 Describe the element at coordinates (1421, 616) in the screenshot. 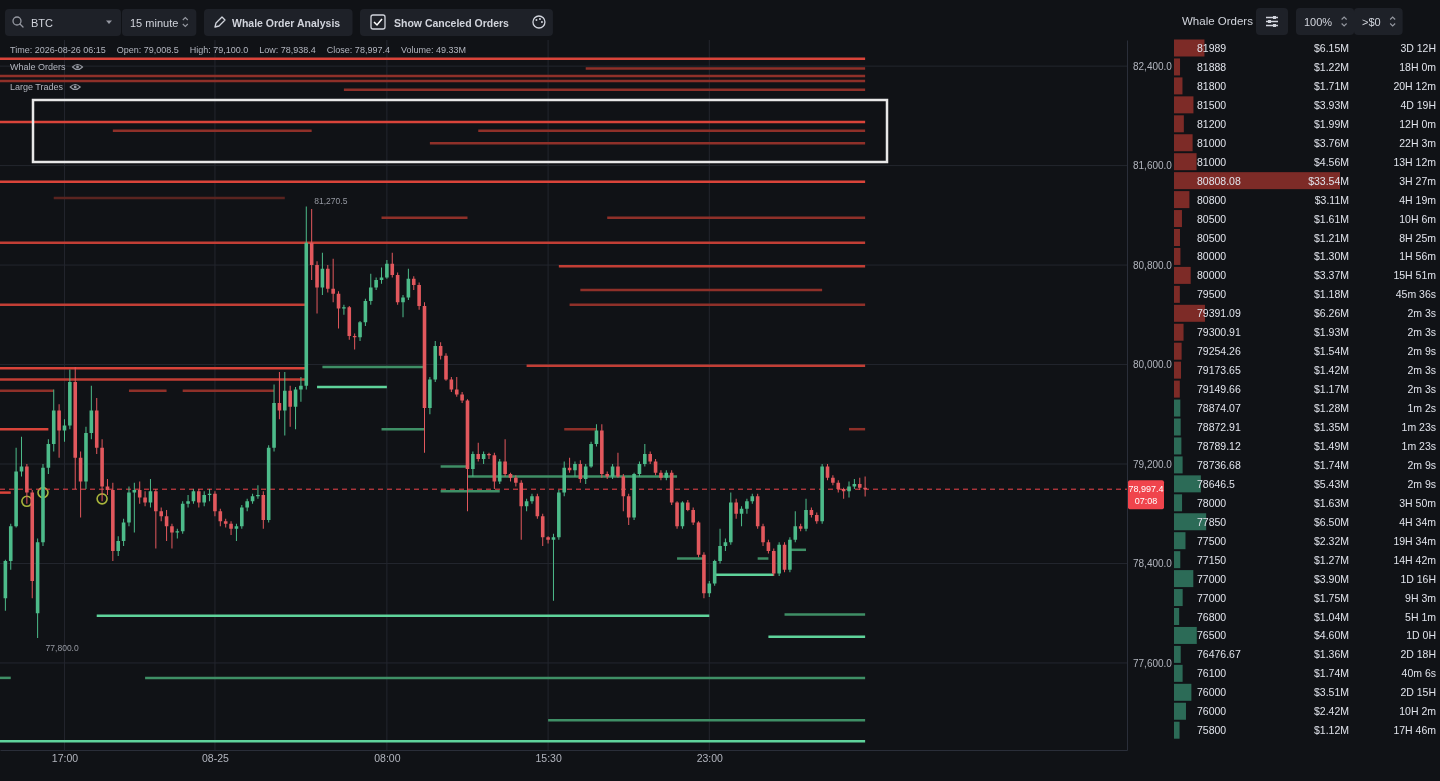

I see `text: 5H 1m` at that location.